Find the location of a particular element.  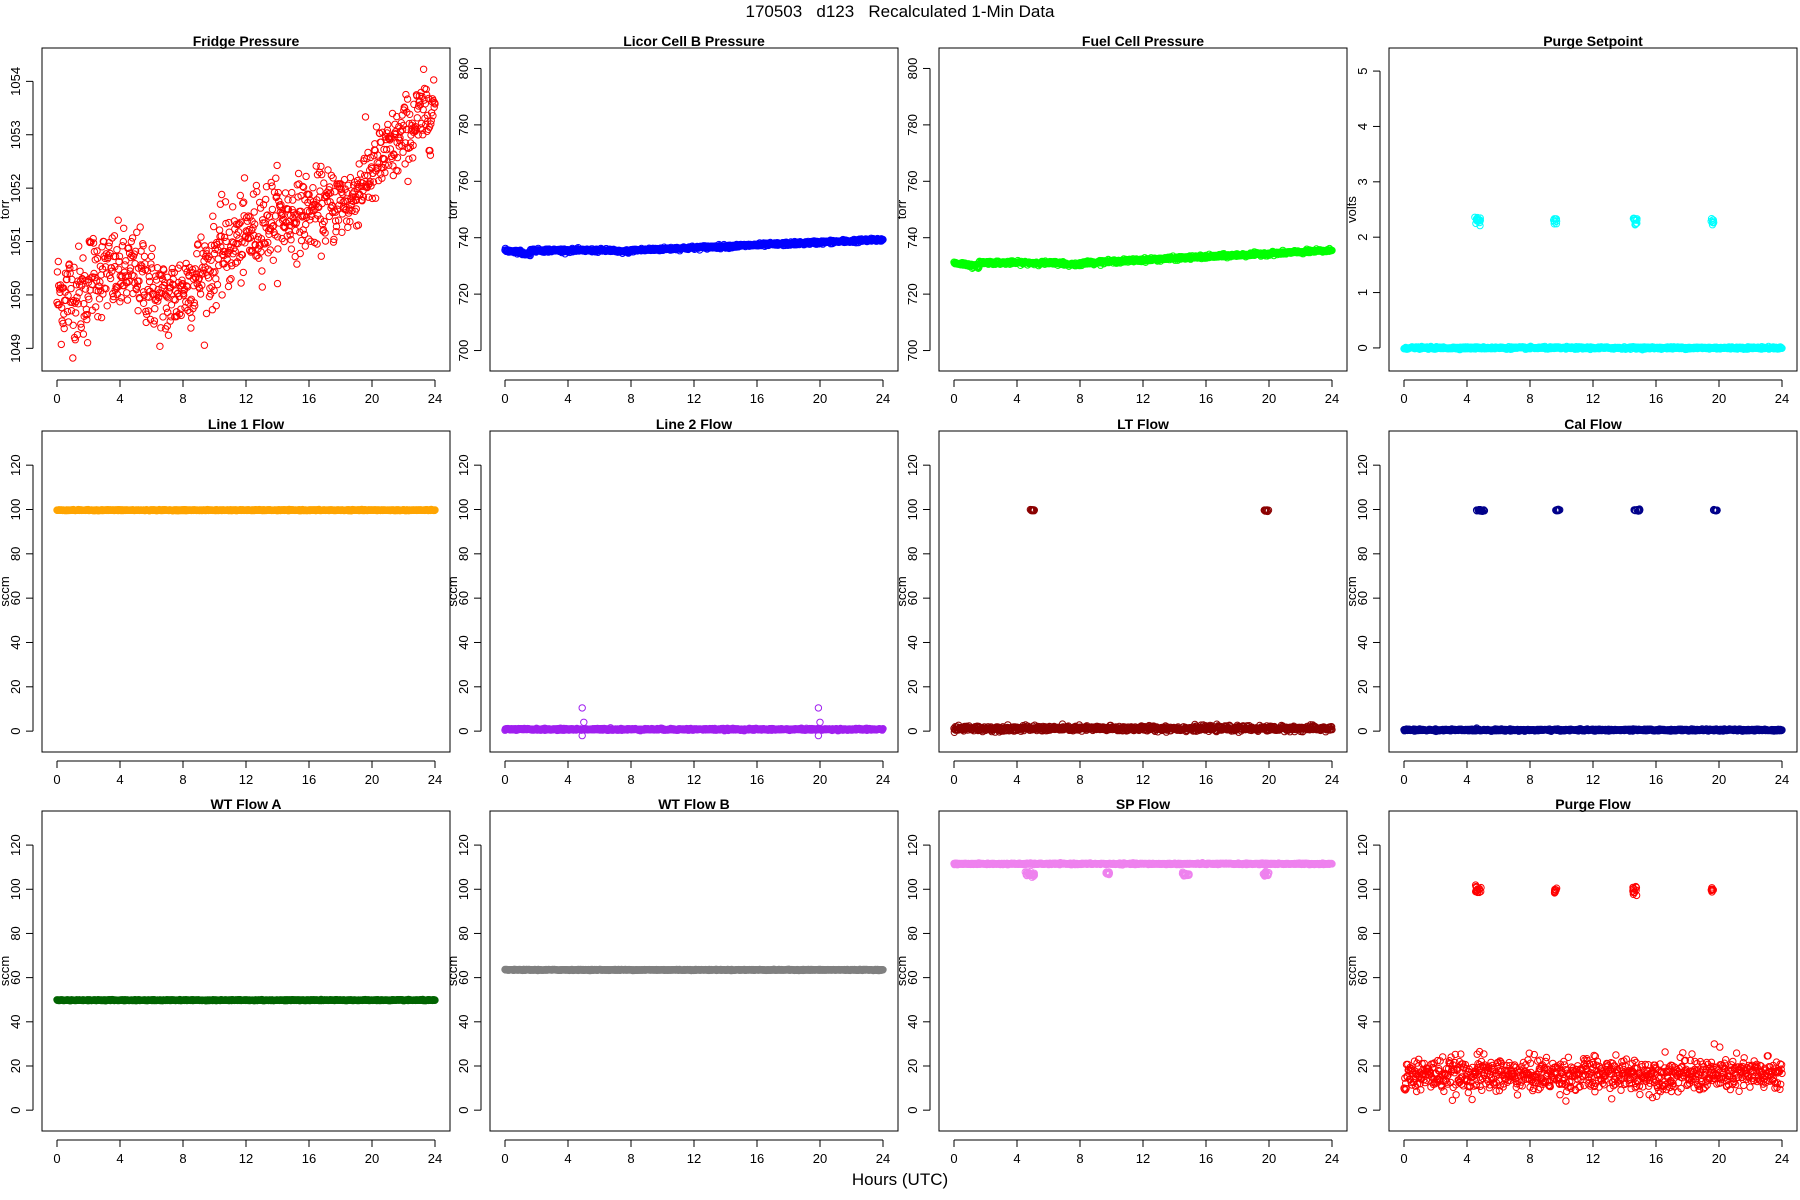

y-tick-label: 720 is located at coordinates (463, 294).